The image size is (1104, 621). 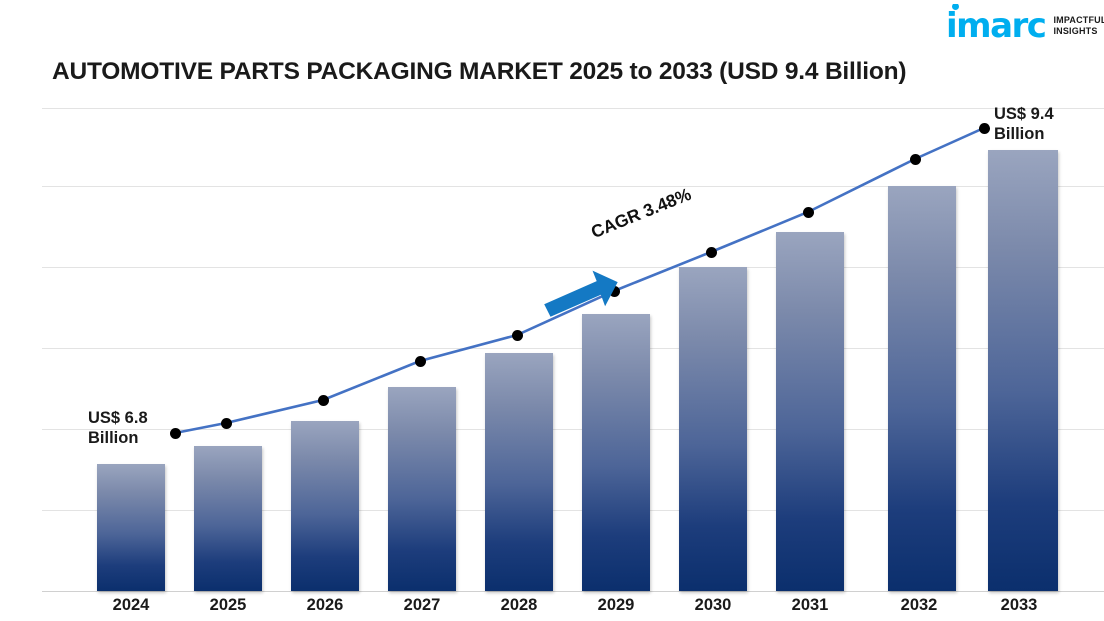 I want to click on bar-2025, so click(x=228, y=518).